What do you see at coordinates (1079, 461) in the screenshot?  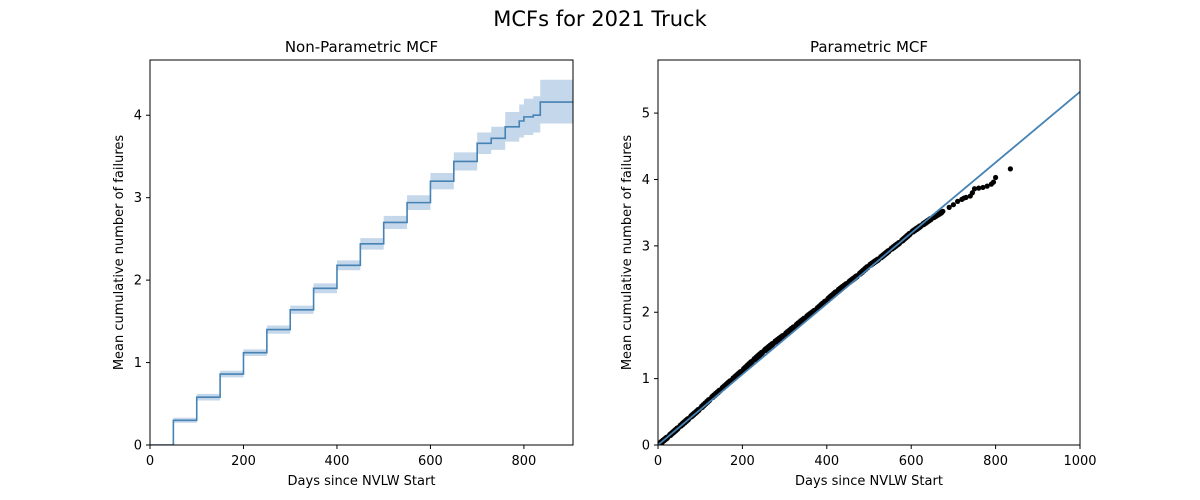 I see `x-tick-label: 1000` at bounding box center [1079, 461].